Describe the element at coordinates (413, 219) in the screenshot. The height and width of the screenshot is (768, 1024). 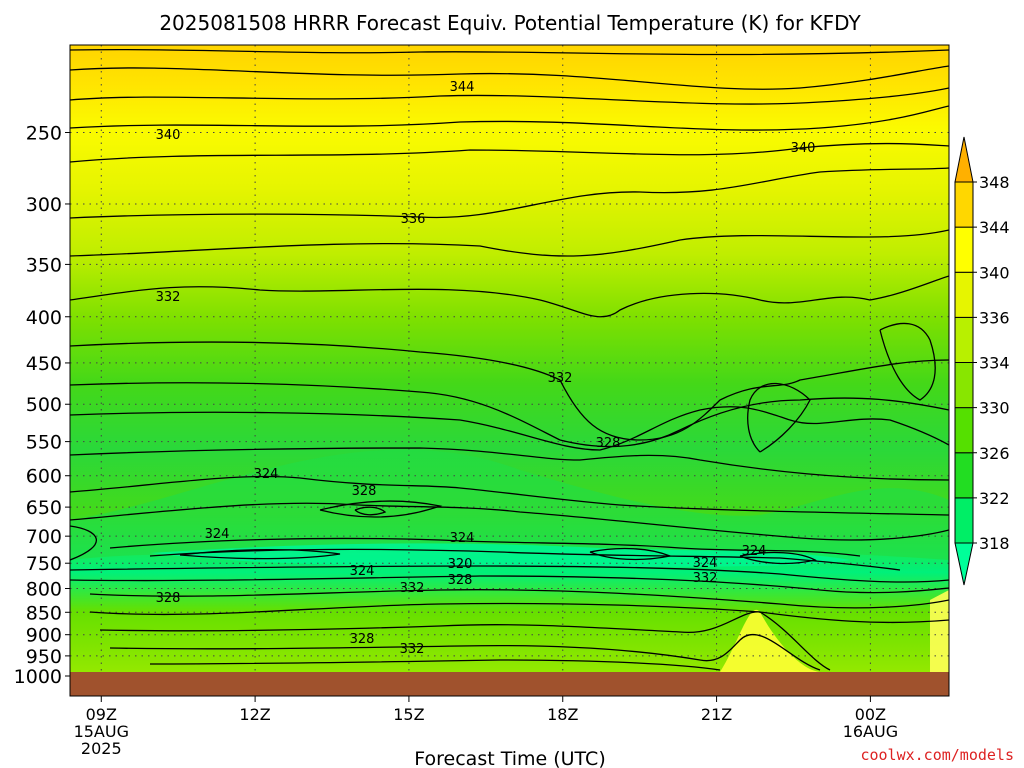
I see `contour-label: 336` at that location.